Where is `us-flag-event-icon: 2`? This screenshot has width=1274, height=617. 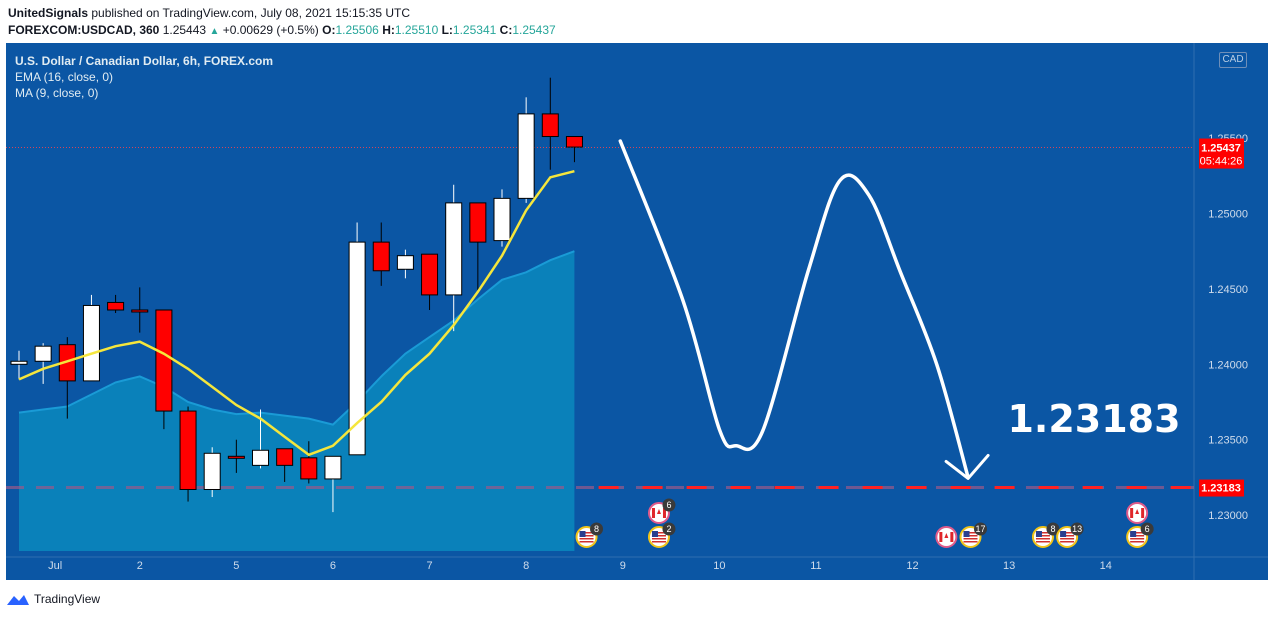
us-flag-event-icon: 2 is located at coordinates (661, 535).